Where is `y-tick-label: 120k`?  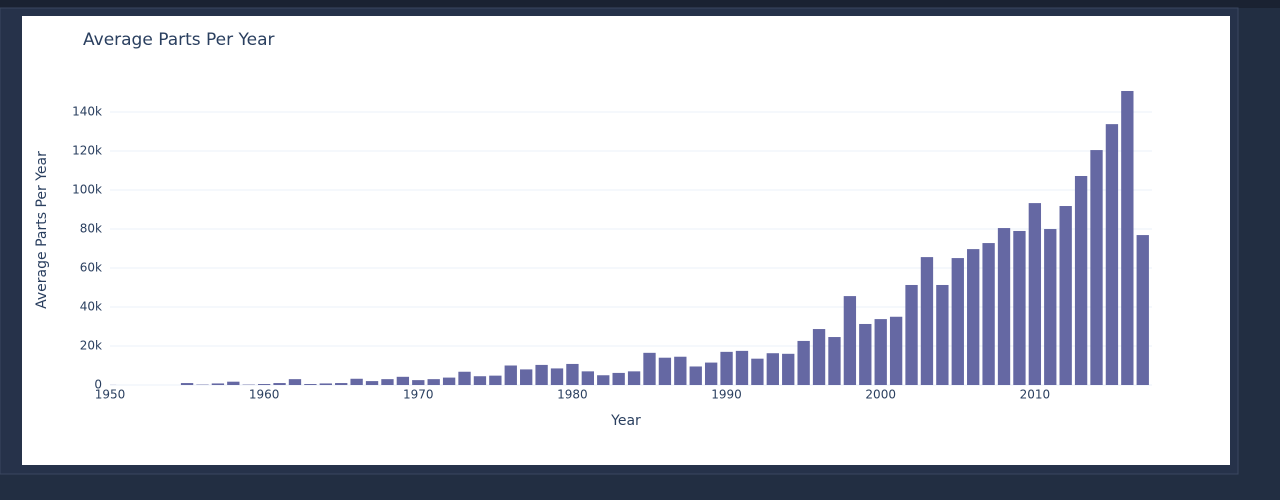 y-tick-label: 120k is located at coordinates (87, 151).